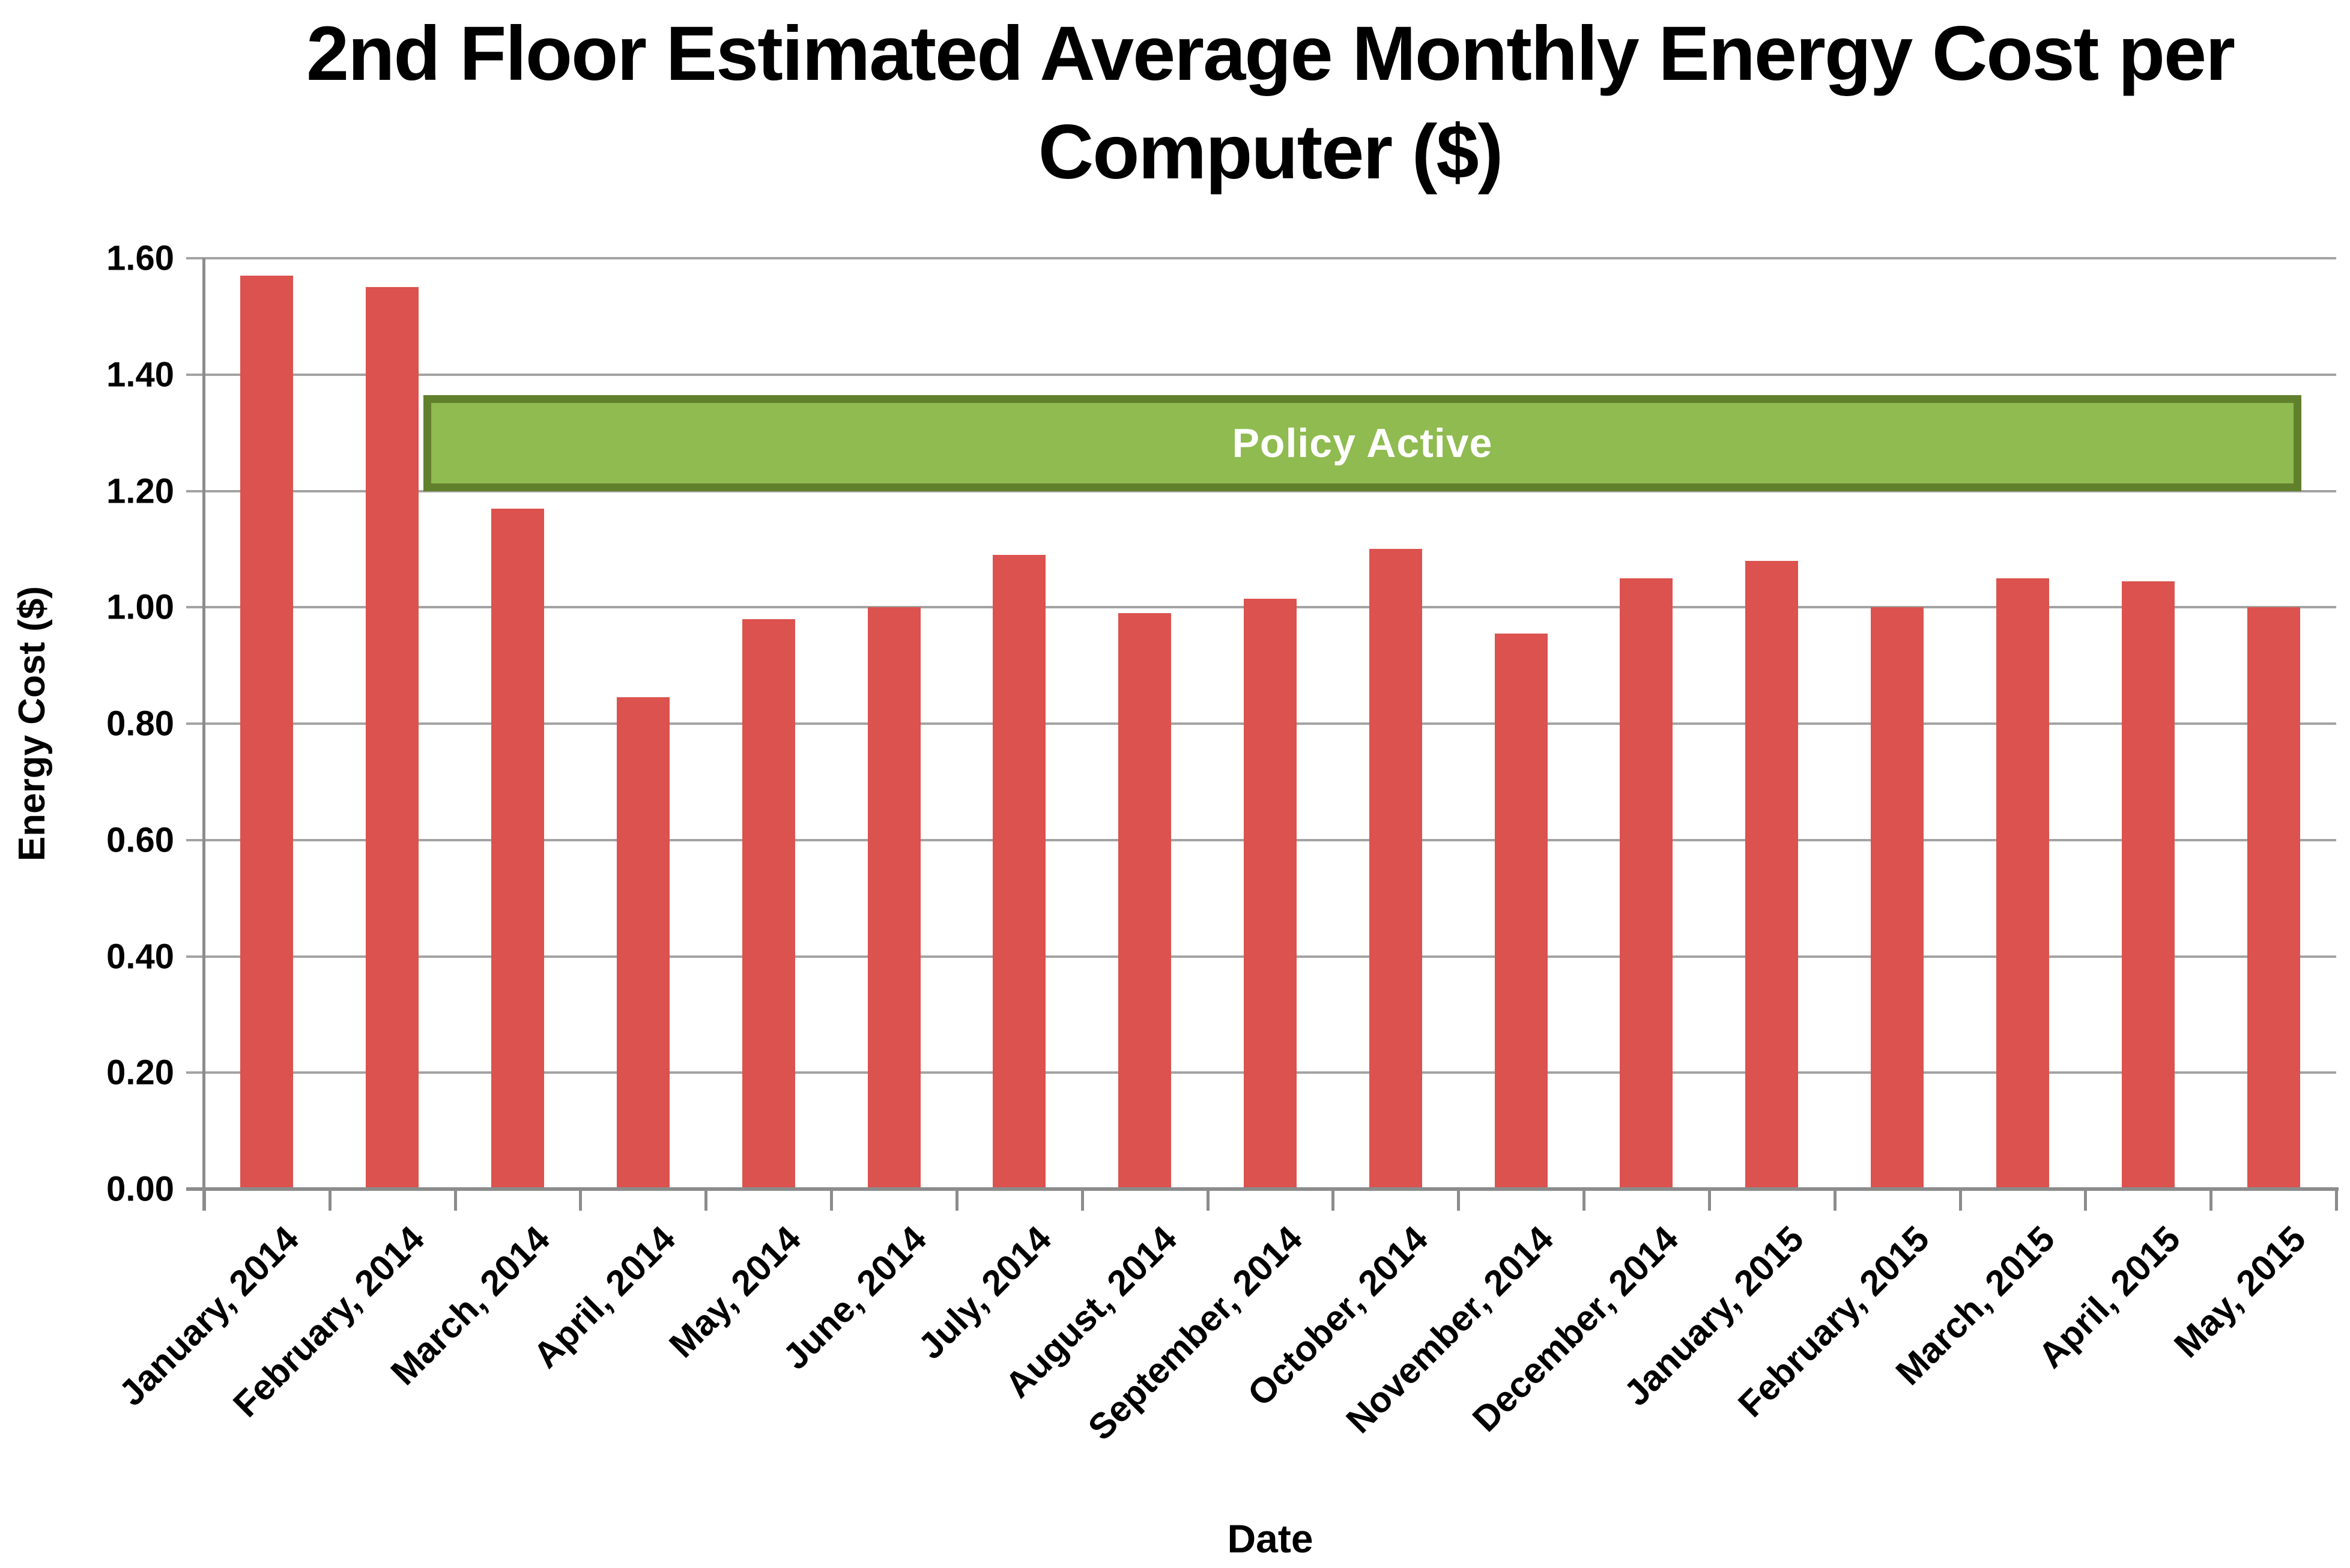 This screenshot has width=2350, height=1568. What do you see at coordinates (1647, 883) in the screenshot?
I see `bar-december-2014` at bounding box center [1647, 883].